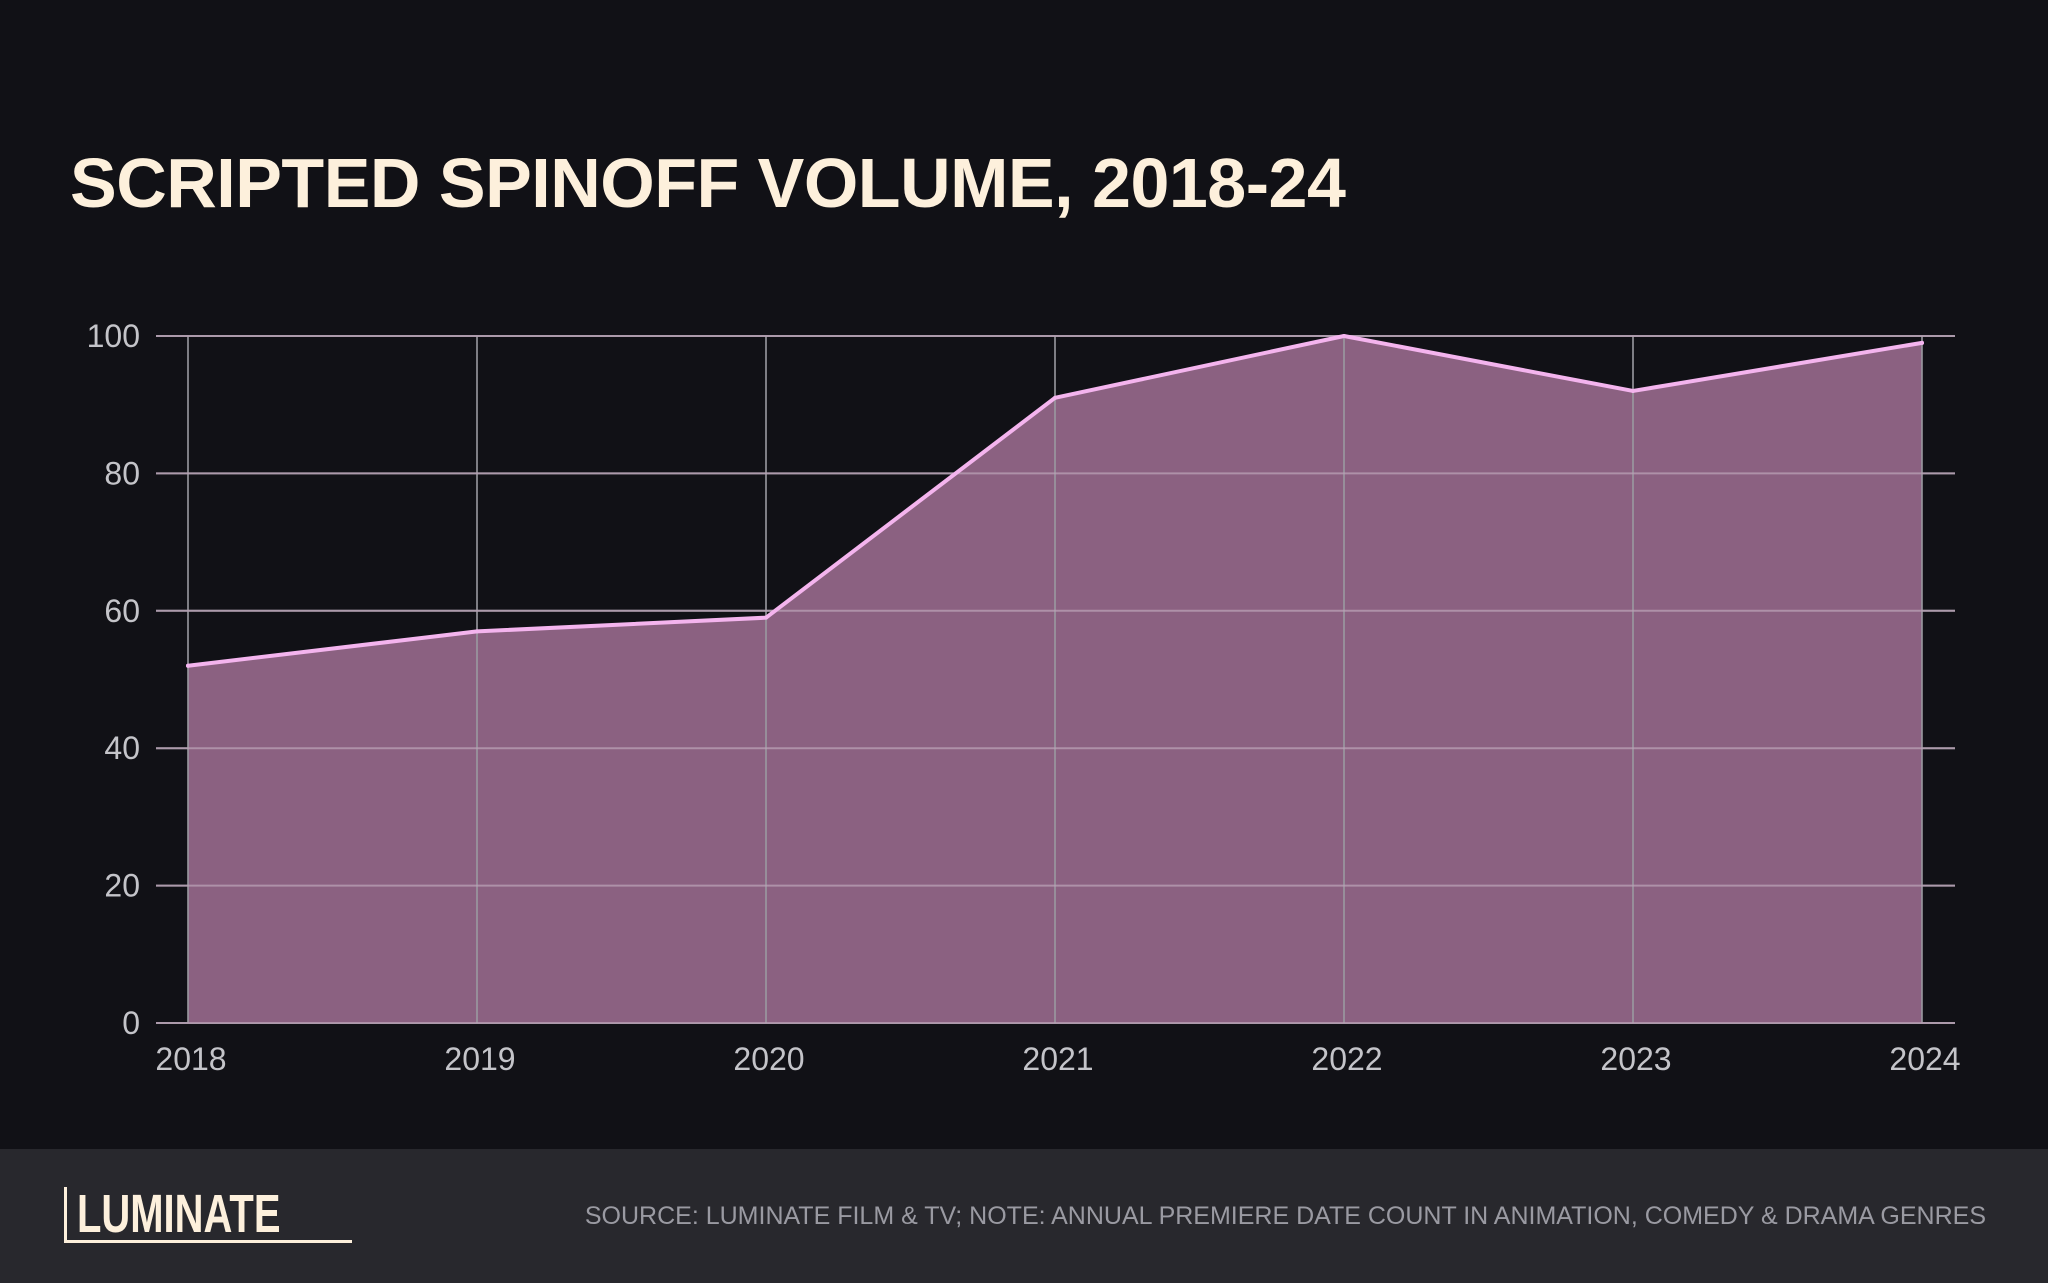 The image size is (2048, 1283). I want to click on chart-title: SCRIPTED SPINOFF VOLUME, 2018-24, so click(708, 183).